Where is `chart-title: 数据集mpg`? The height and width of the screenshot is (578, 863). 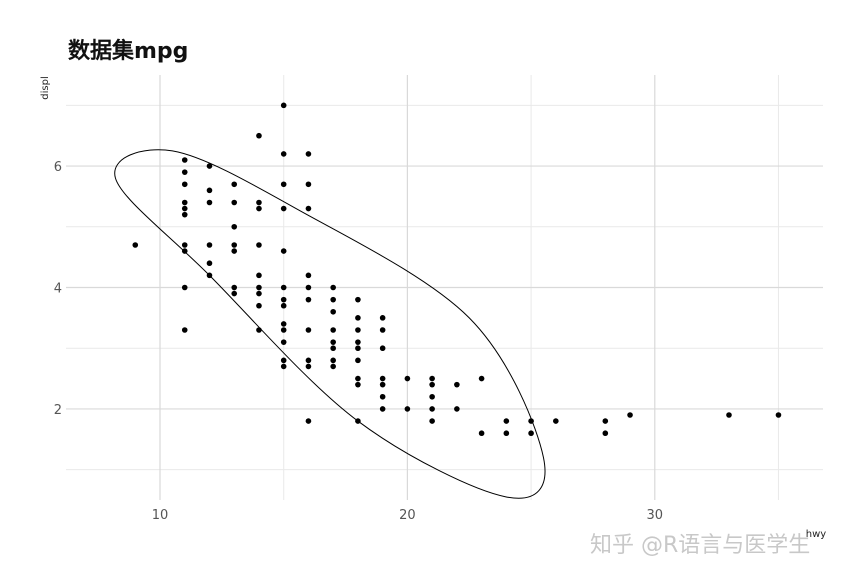 chart-title: 数据集mpg is located at coordinates (128, 51).